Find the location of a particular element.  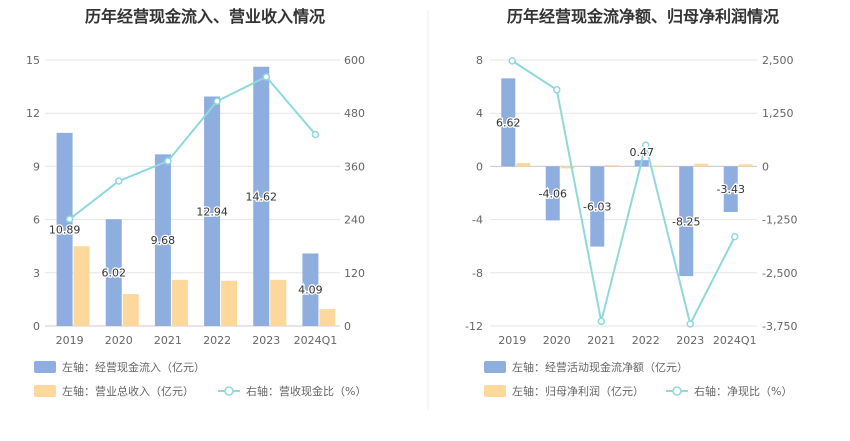

legend-label: 右轴：净现比（%） is located at coordinates (743, 391).